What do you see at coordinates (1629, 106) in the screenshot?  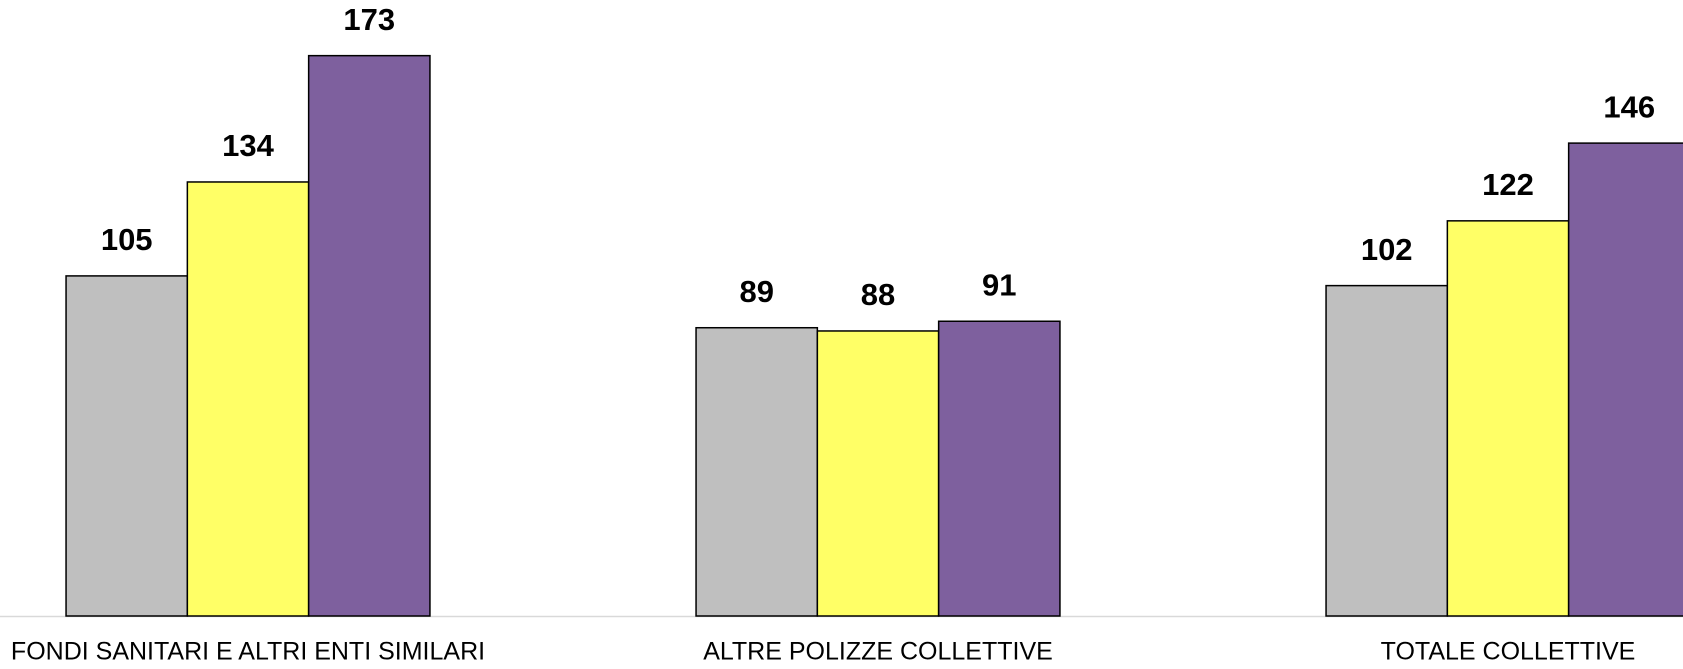 I see `value-label: 146` at bounding box center [1629, 106].